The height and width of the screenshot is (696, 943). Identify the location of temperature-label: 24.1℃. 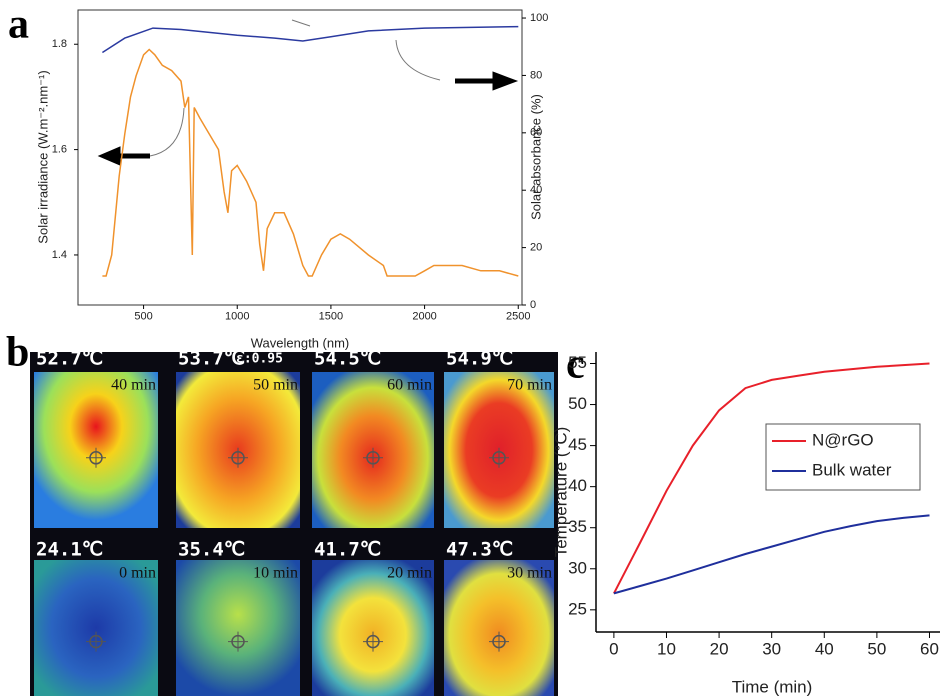
(69, 550).